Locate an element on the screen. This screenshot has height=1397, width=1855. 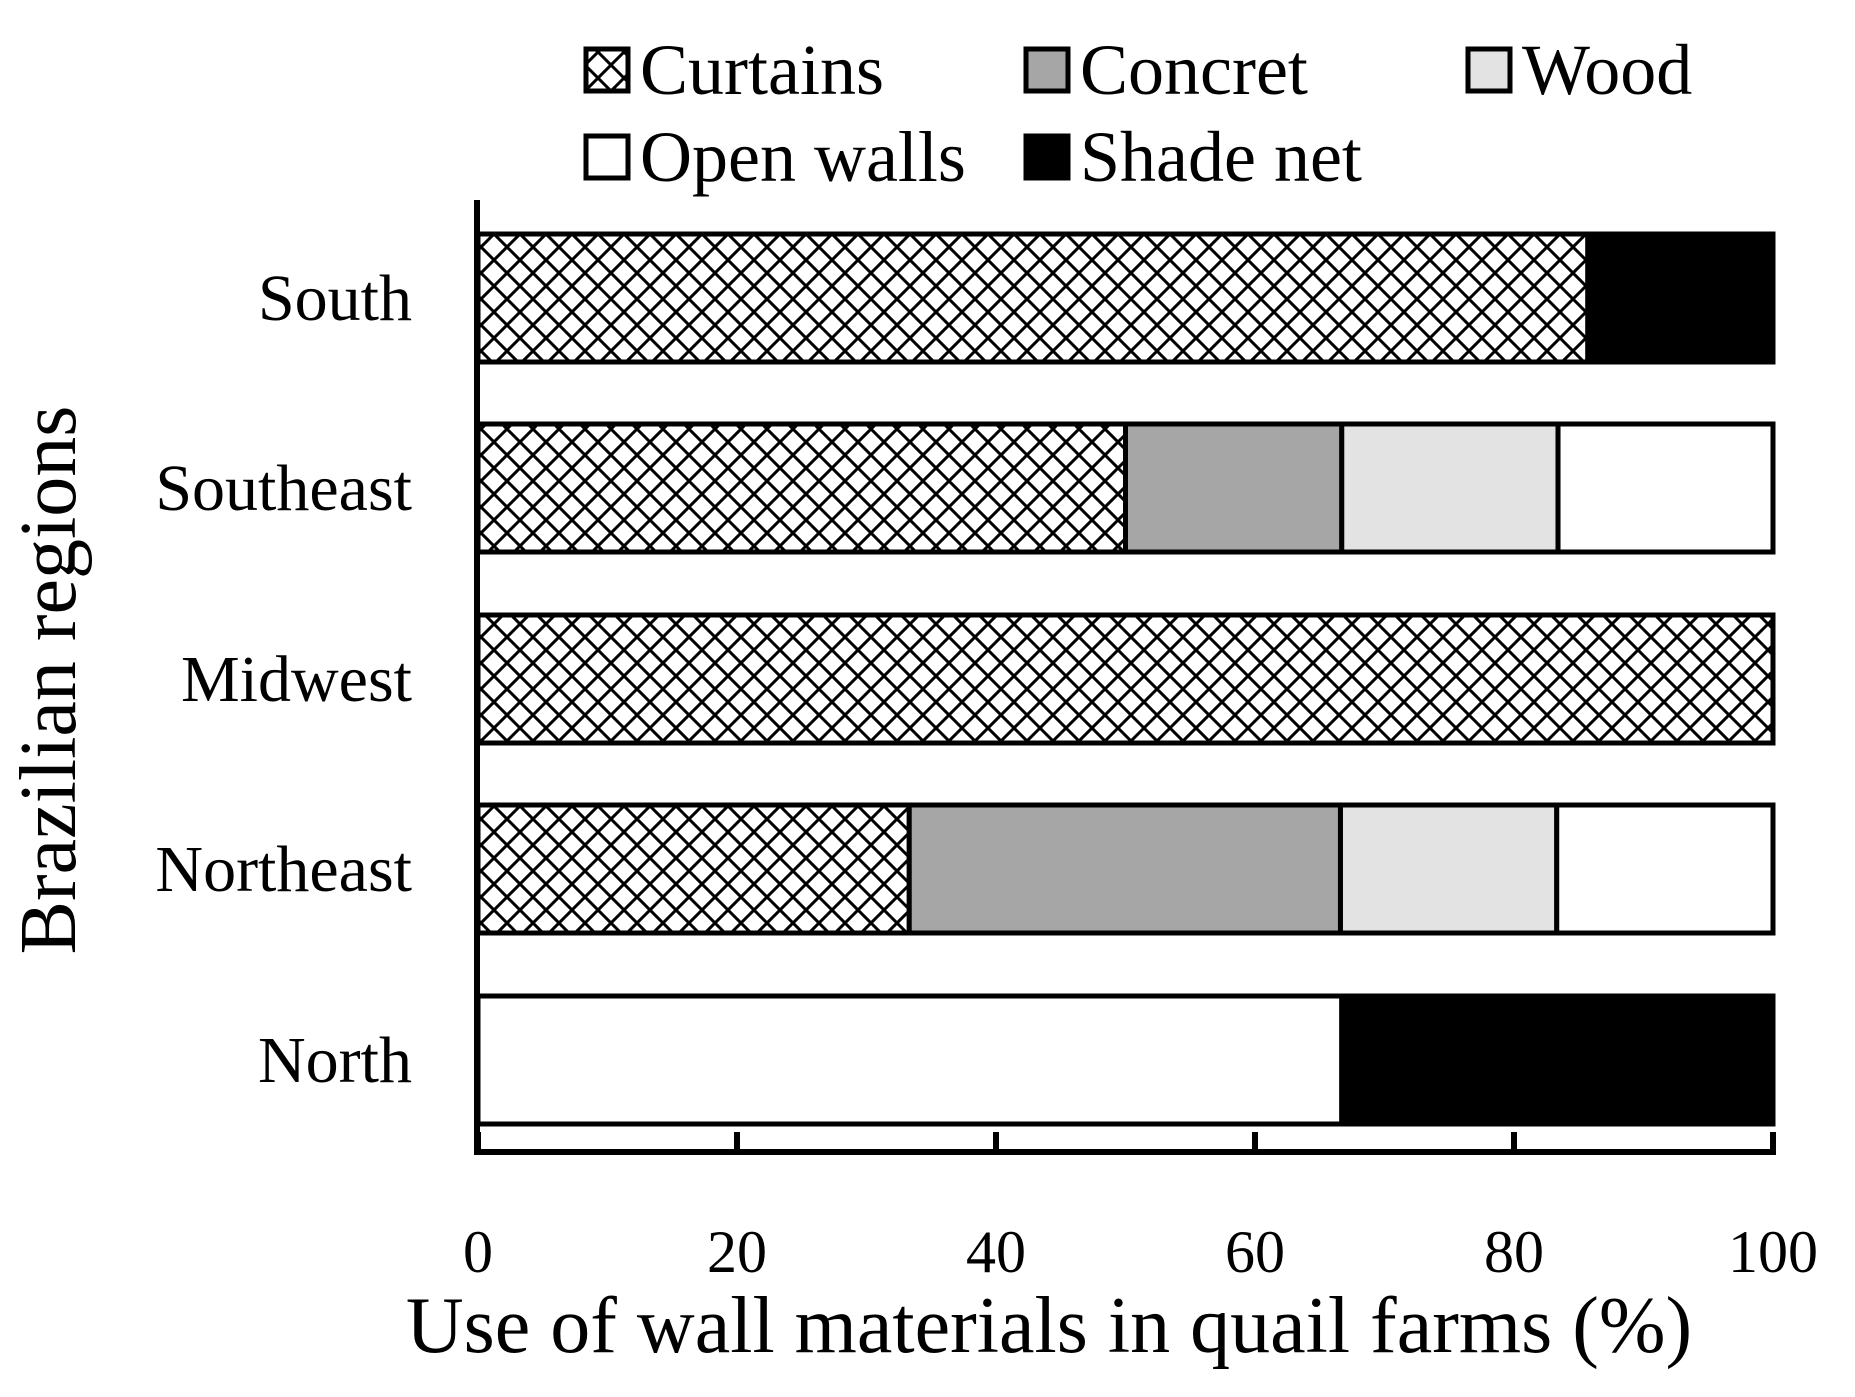
bar-south-shade-net is located at coordinates (1680, 298).